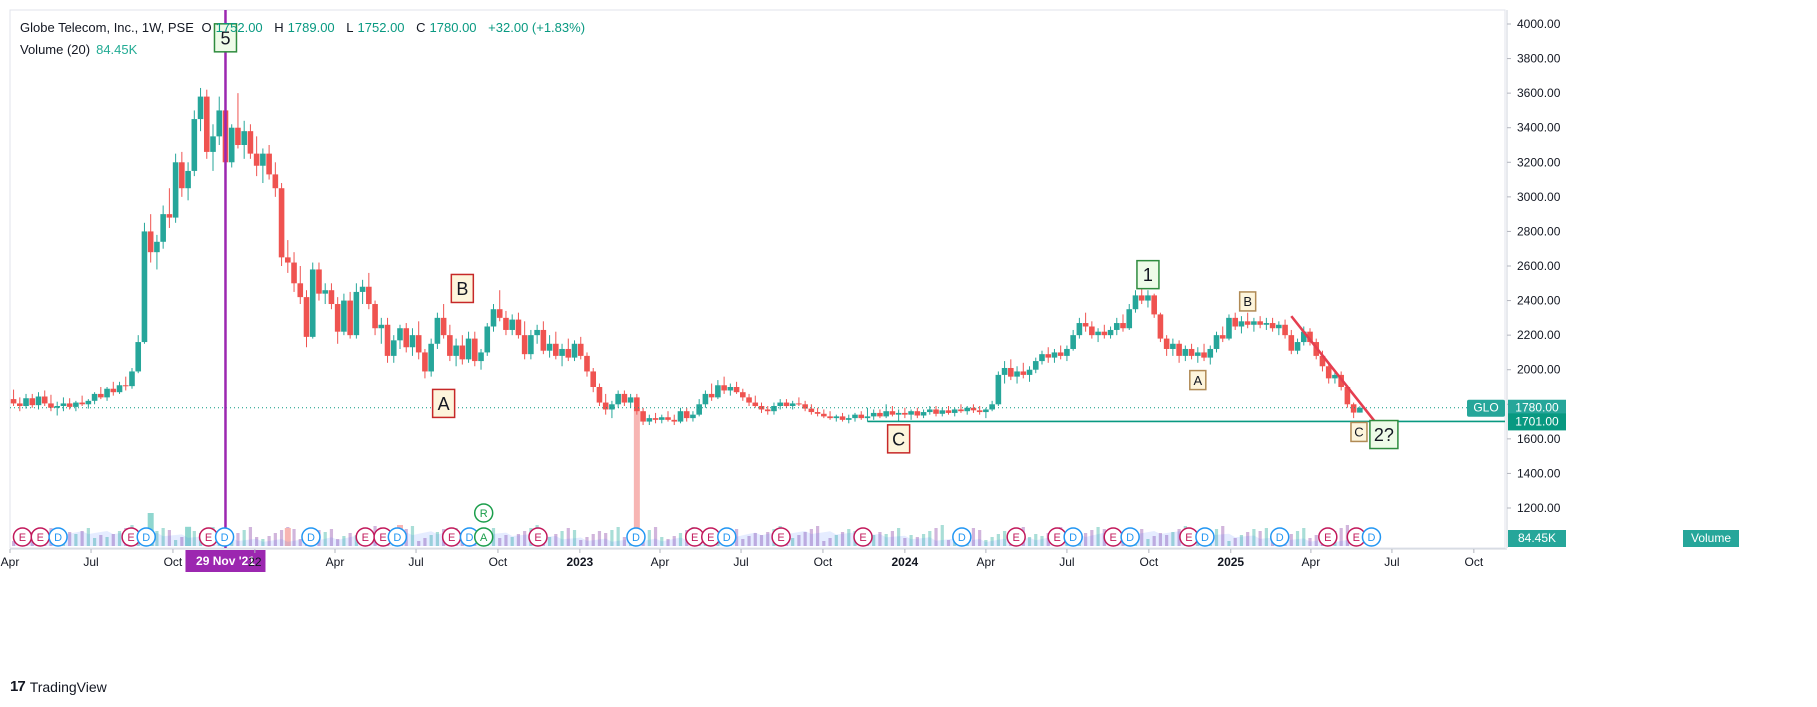 This screenshot has width=1817, height=707. Describe the element at coordinates (1247, 301) in the screenshot. I see `wave-label: B` at that location.